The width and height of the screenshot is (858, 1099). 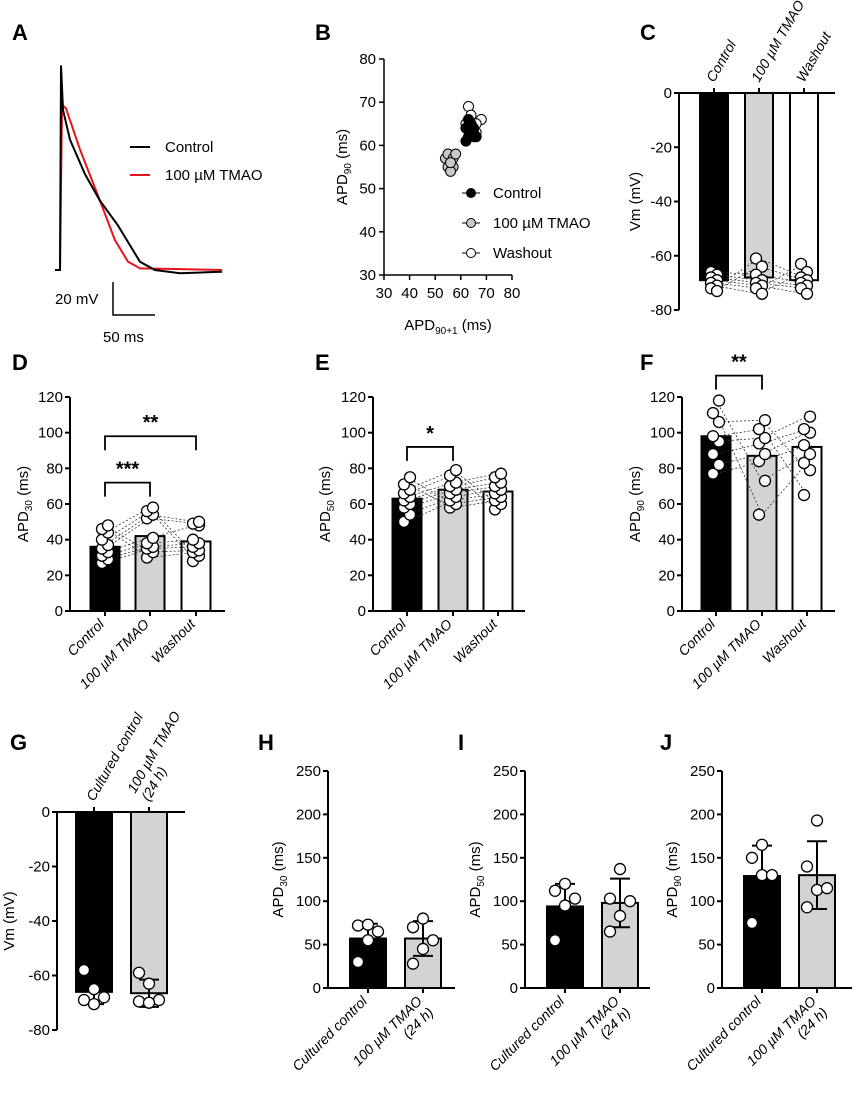 What do you see at coordinates (284, 881) in the screenshot?
I see `axis-label-subscript: 30` at bounding box center [284, 881].